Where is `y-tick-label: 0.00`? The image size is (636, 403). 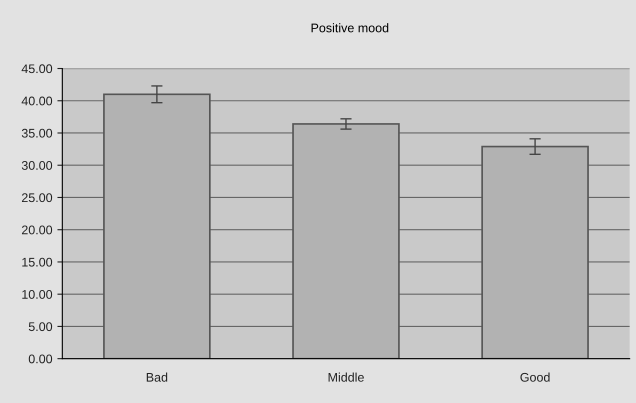
y-tick-label: 0.00 is located at coordinates (40, 359).